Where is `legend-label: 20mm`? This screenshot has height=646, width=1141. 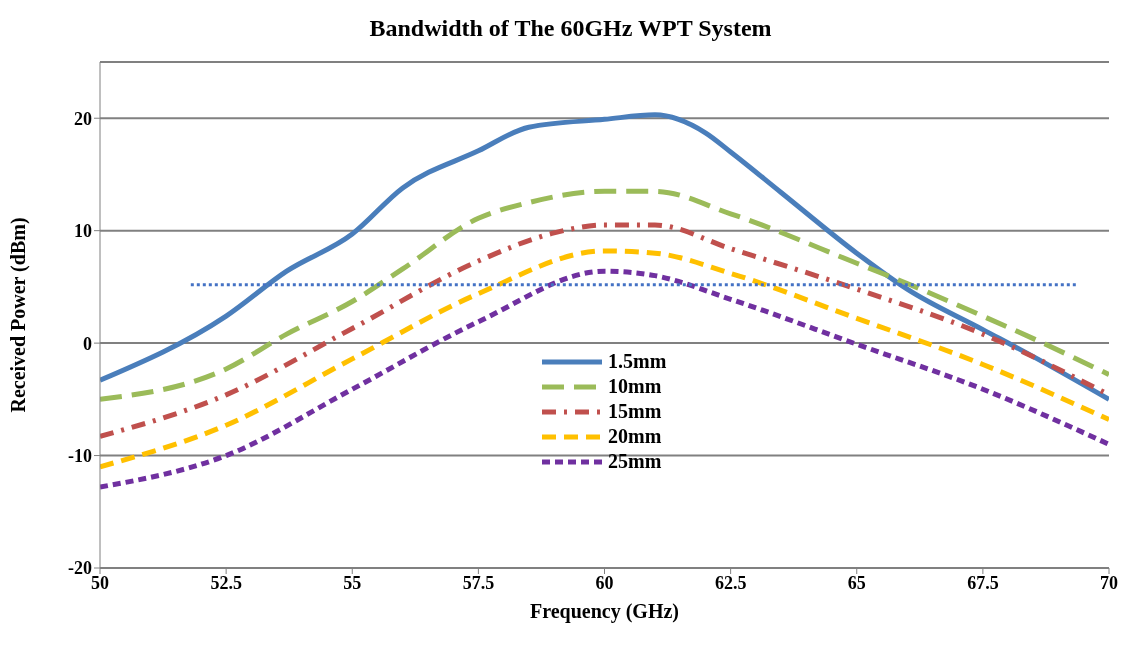 legend-label: 20mm is located at coordinates (635, 436).